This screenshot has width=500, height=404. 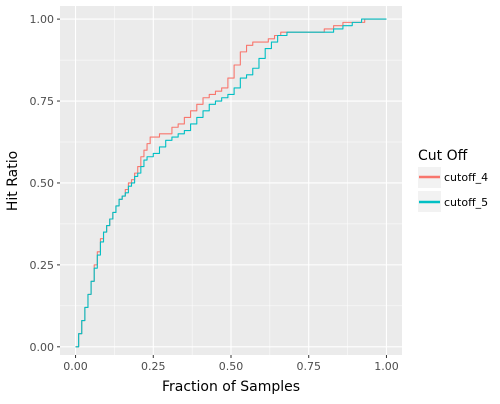 I want to click on legend: Cut Off cutoff_4 cutoff_5, so click(x=453, y=180).